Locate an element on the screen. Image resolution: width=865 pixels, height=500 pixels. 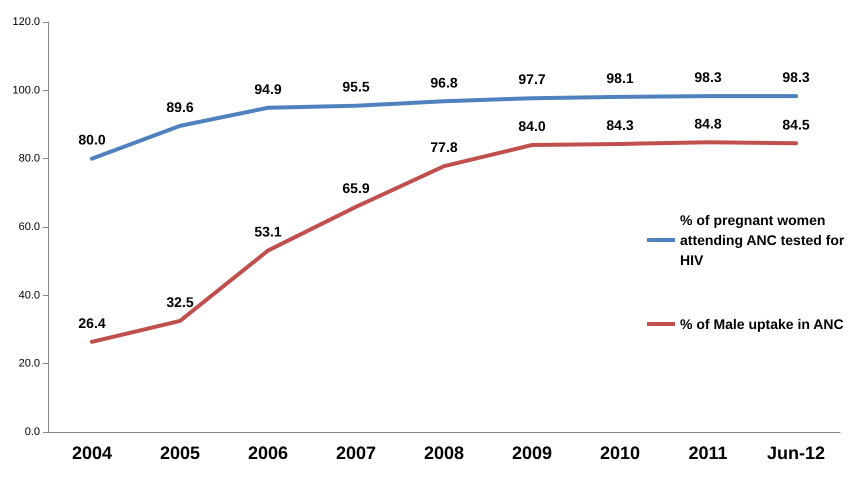
x-tick-label: 2007 is located at coordinates (356, 453).